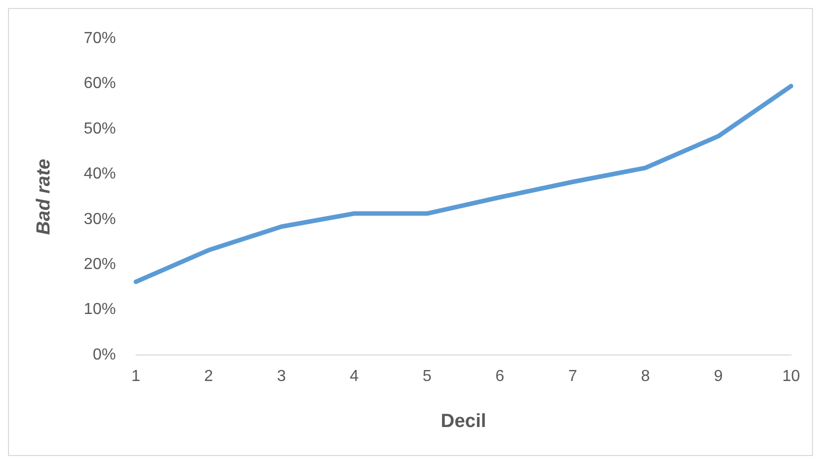 This screenshot has height=464, width=821. What do you see at coordinates (100, 219) in the screenshot?
I see `y-tick-label: 30%` at bounding box center [100, 219].